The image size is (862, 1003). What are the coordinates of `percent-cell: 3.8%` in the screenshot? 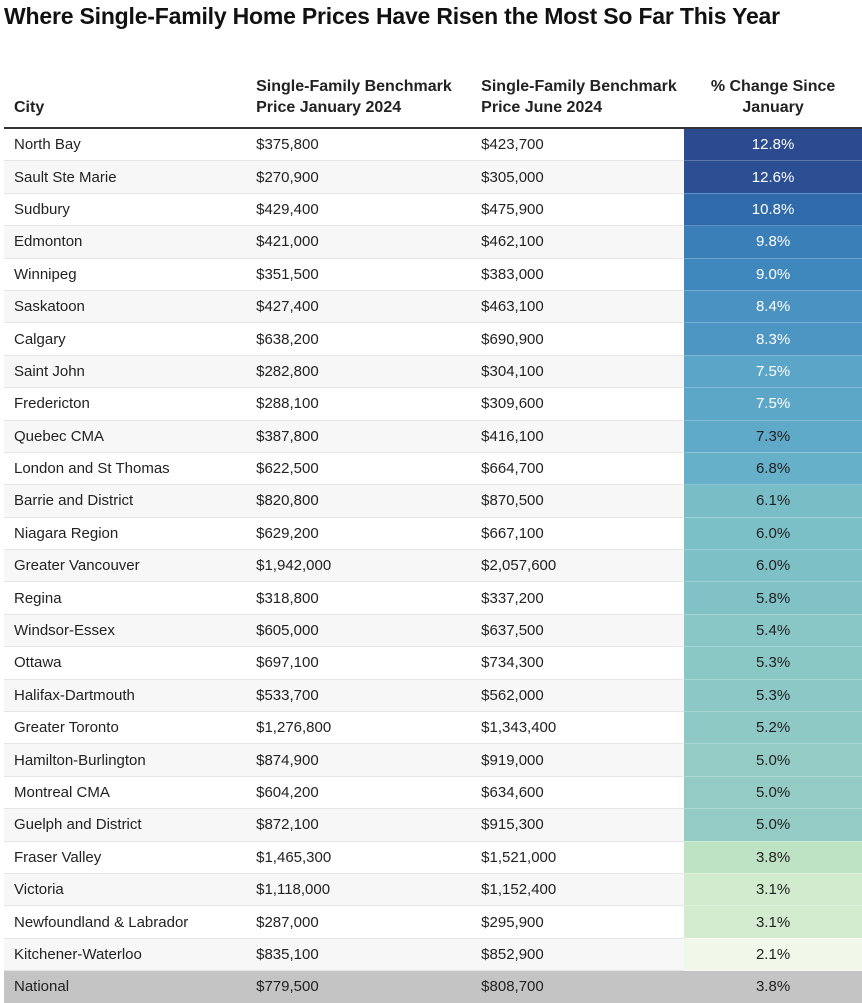 It's located at (773, 857).